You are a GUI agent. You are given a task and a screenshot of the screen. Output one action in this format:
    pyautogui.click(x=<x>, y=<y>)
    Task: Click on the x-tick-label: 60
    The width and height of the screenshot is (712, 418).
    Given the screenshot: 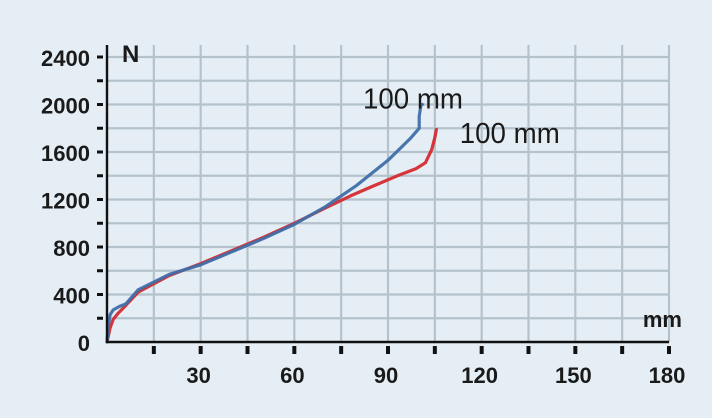 What is the action you would take?
    pyautogui.click(x=292, y=375)
    